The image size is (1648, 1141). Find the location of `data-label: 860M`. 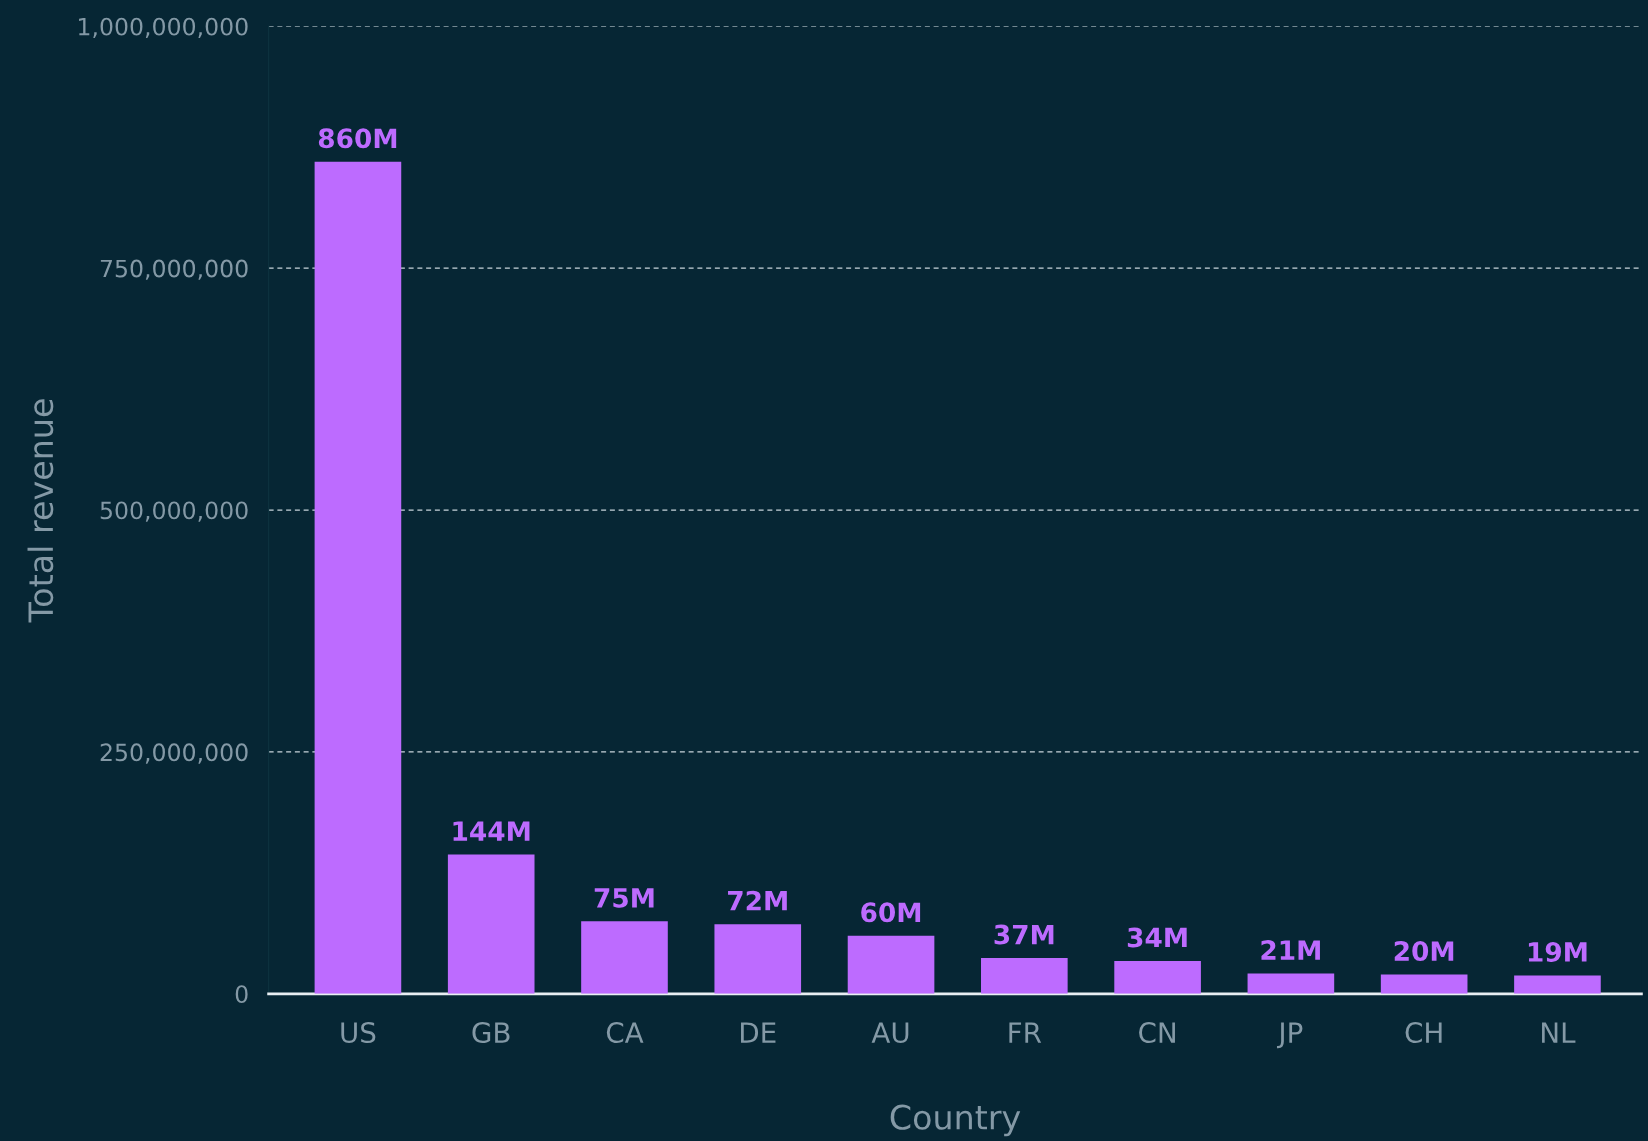

data-label: 860M is located at coordinates (357, 138).